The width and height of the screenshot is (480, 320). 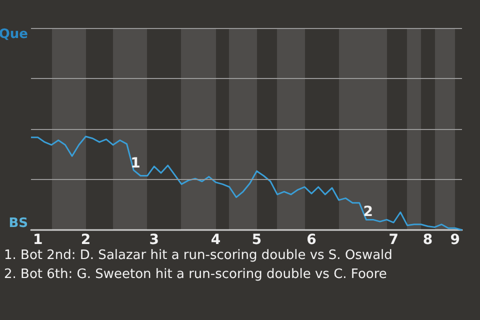 What do you see at coordinates (154, 240) in the screenshot?
I see `x-tick-label: 3` at bounding box center [154, 240].